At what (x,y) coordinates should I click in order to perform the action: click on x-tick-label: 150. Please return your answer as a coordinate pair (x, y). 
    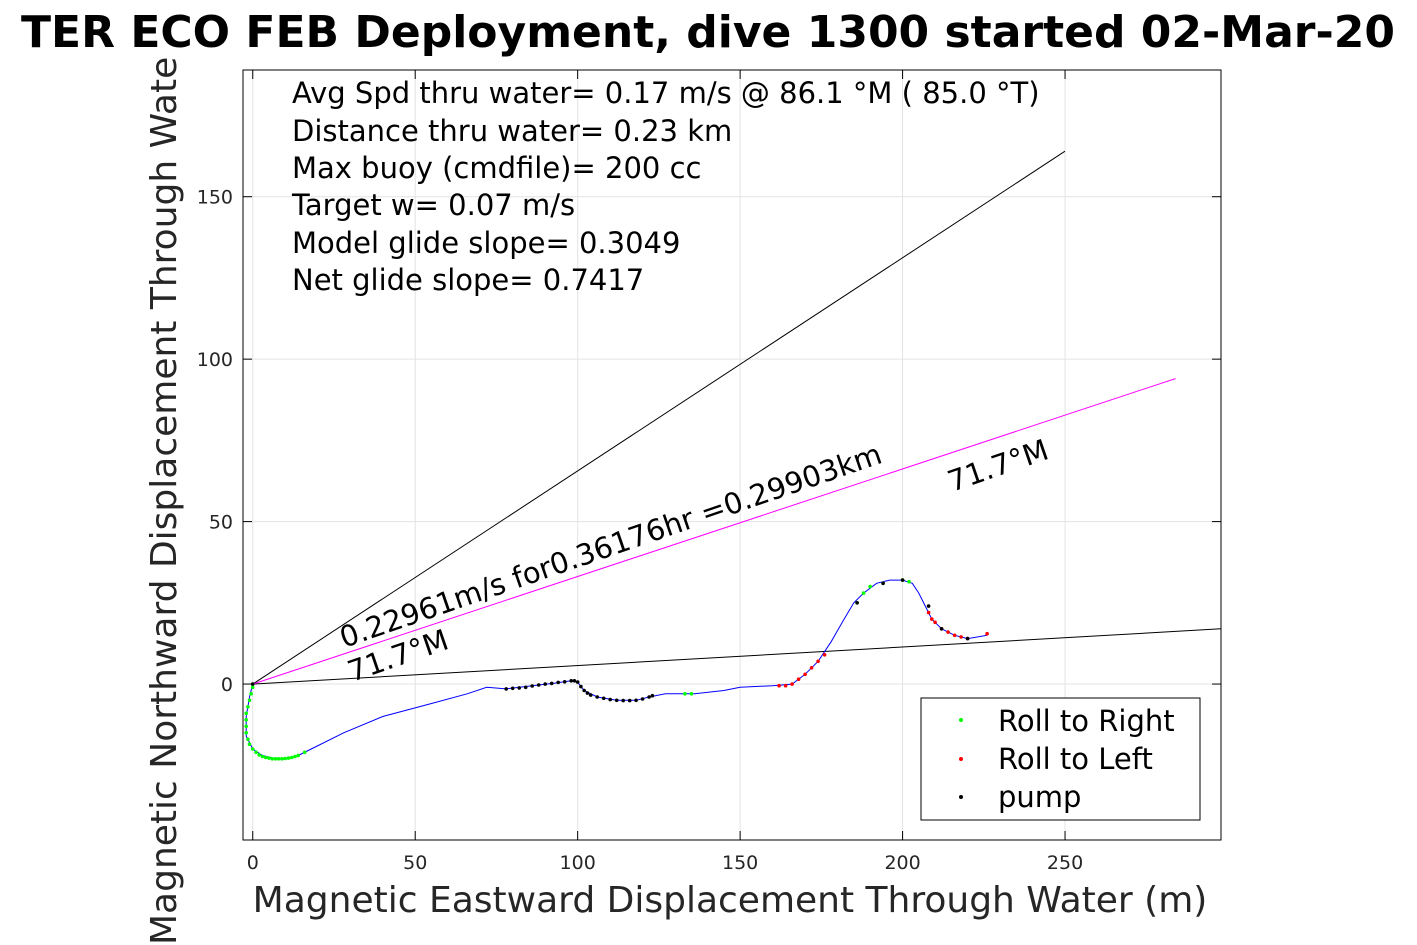
    Looking at the image, I should click on (740, 863).